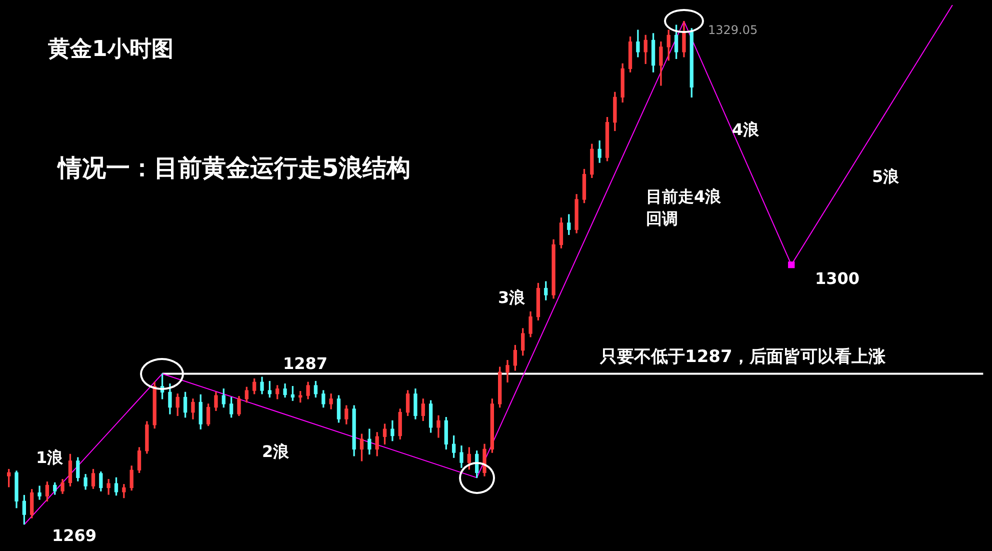  What do you see at coordinates (234, 168) in the screenshot?
I see `text: 情况一：目前黄金运行走5浪结构` at bounding box center [234, 168].